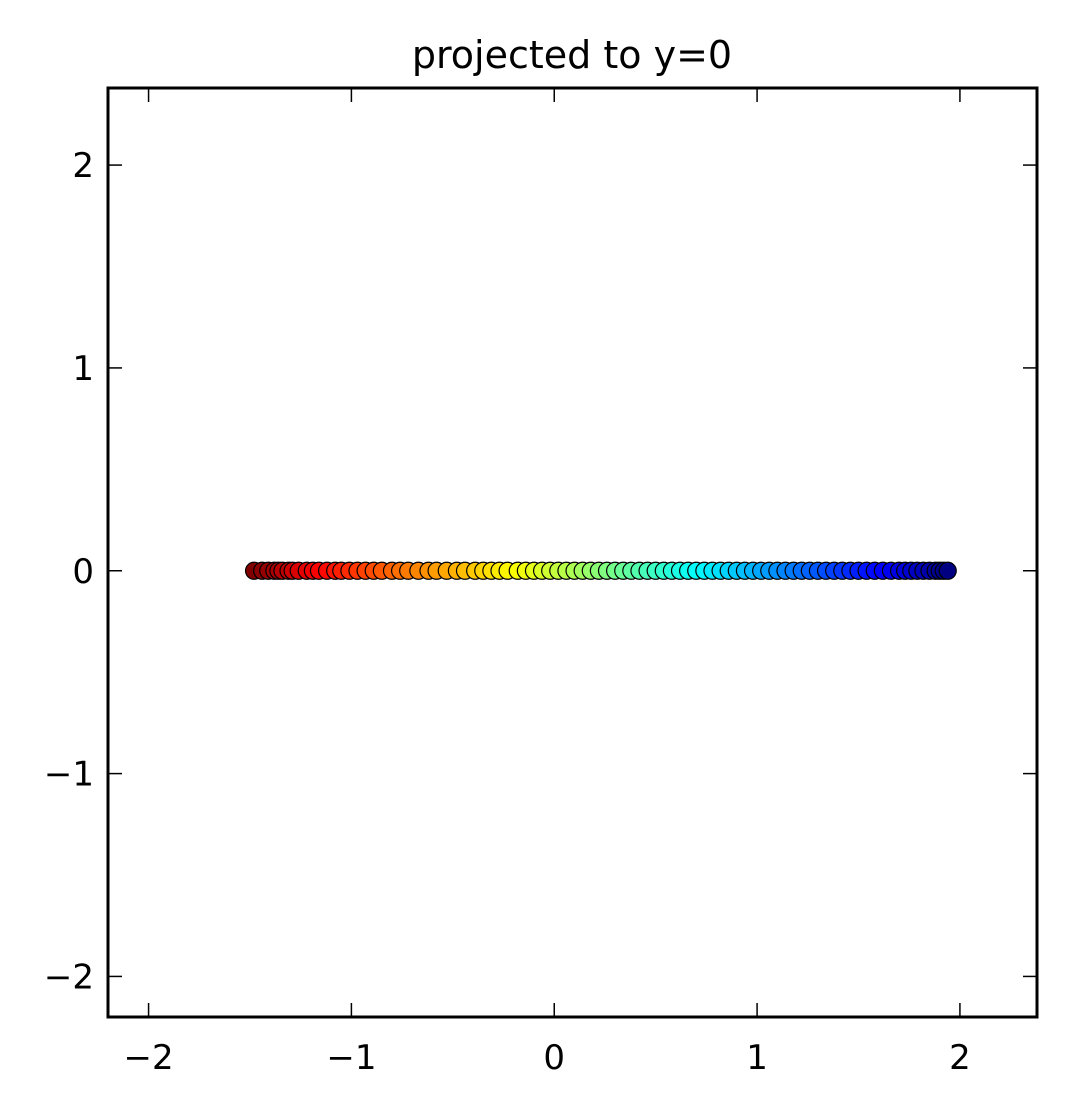 The width and height of the screenshot is (1068, 1107). I want to click on y-tick-label: 2, so click(83, 166).